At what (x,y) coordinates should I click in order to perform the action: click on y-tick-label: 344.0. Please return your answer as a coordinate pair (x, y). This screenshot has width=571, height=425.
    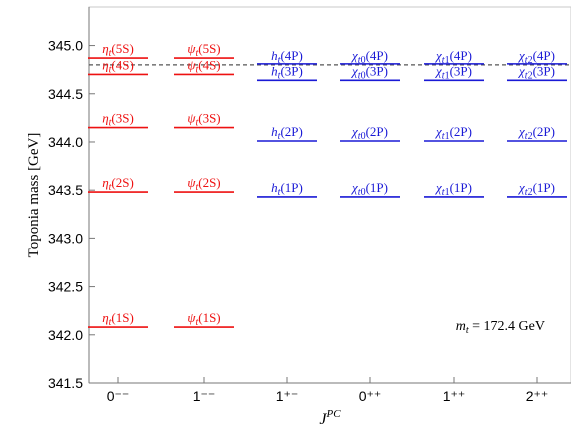
    Looking at the image, I should click on (65, 142).